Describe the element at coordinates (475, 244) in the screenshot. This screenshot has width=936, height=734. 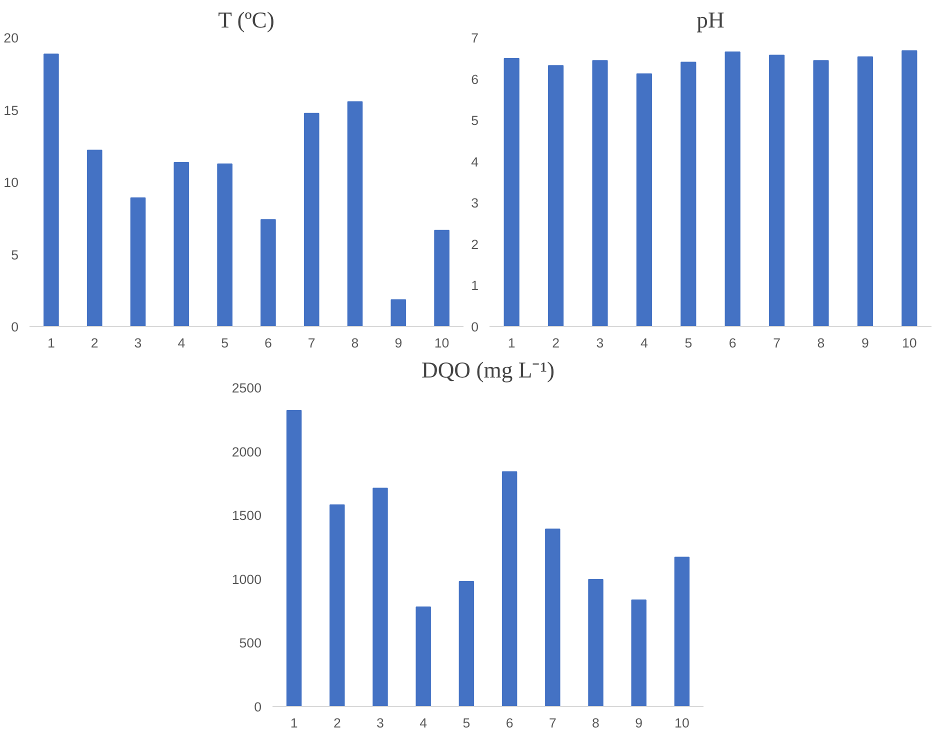
I see `y-tick-label: 2` at that location.